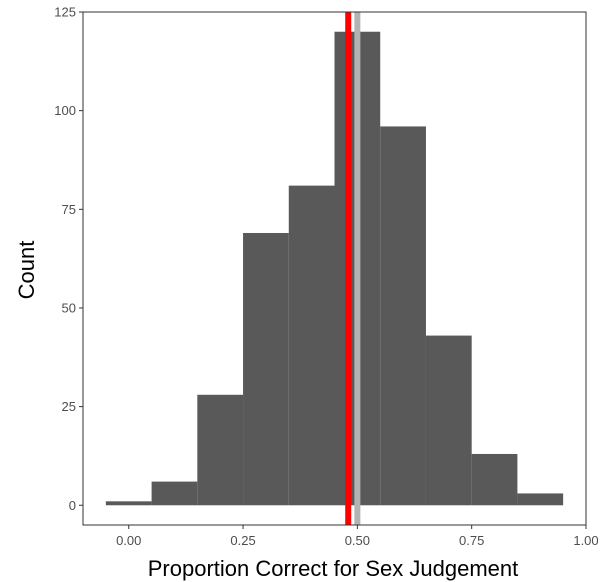 This screenshot has width=611, height=582. What do you see at coordinates (585, 540) in the screenshot?
I see `x-tick-label-4: 1.00` at bounding box center [585, 540].